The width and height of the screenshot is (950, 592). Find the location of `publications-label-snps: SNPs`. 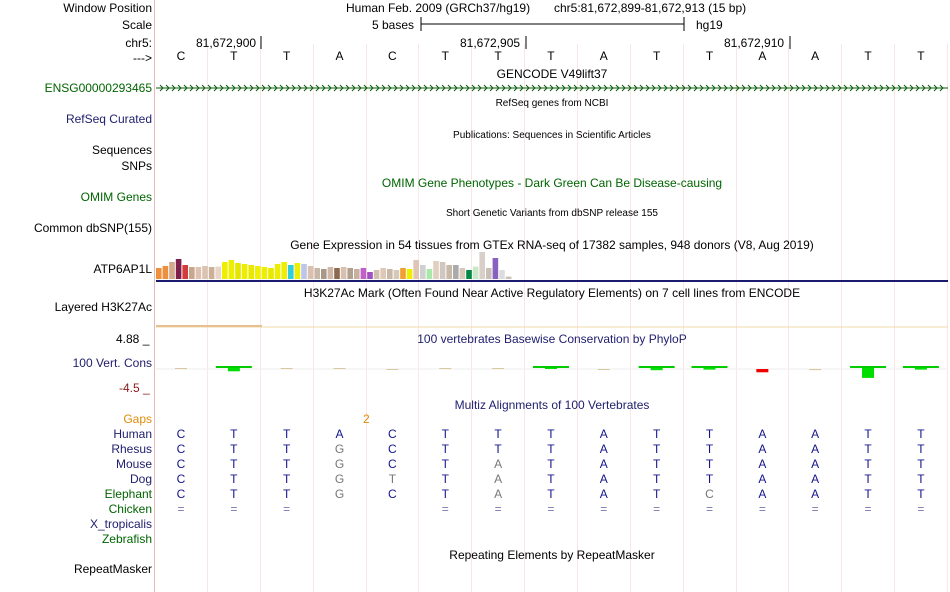

publications-label-snps: SNPs is located at coordinates (136, 166).